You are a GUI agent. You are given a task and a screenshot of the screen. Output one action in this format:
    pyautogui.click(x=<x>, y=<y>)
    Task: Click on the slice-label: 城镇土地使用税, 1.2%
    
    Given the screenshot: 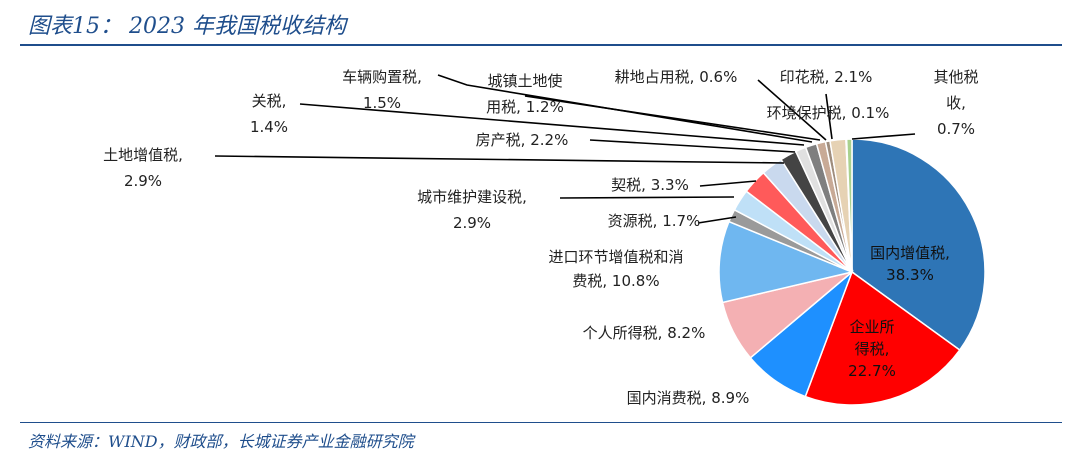 What is the action you would take?
    pyautogui.click(x=525, y=94)
    